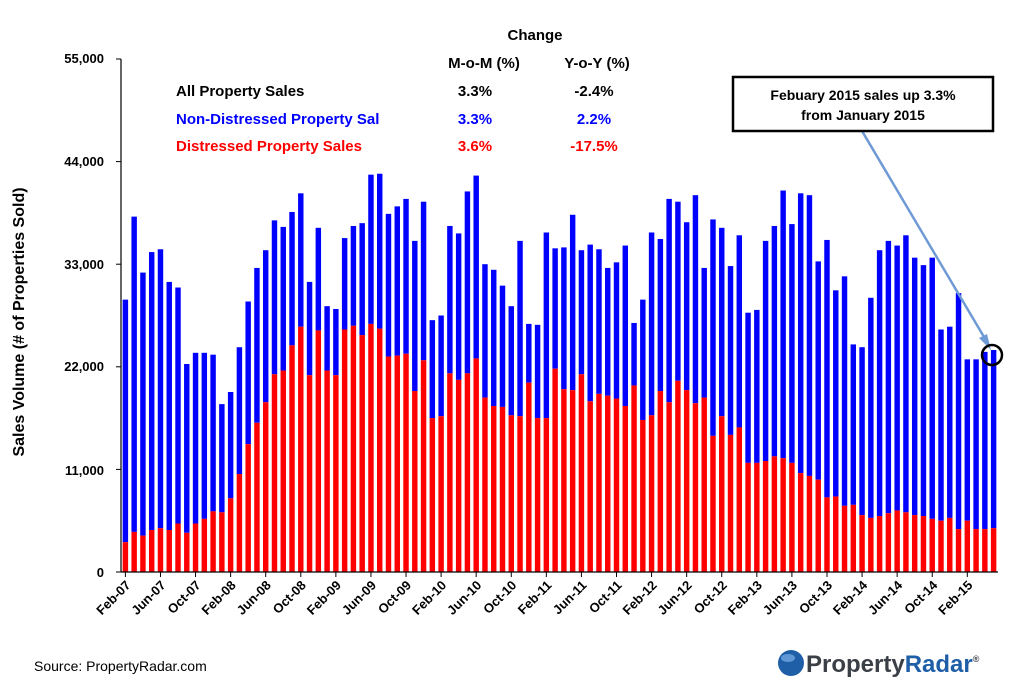 This screenshot has height=696, width=1024. What do you see at coordinates (269, 146) in the screenshot?
I see `row-distressed-label: Distressed Property Sales` at bounding box center [269, 146].